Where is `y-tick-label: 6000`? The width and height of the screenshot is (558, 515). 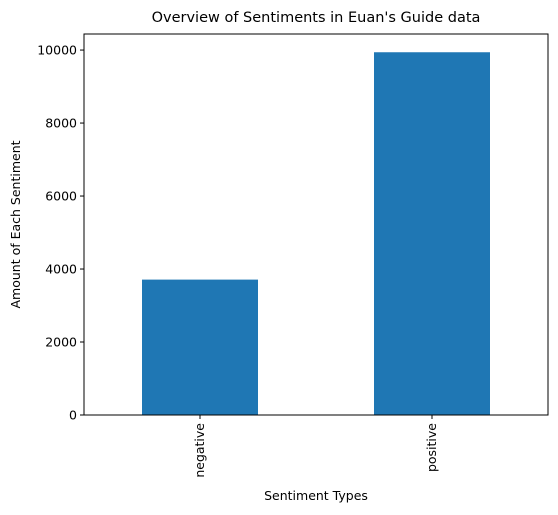 y-tick-label: 6000 is located at coordinates (61, 196).